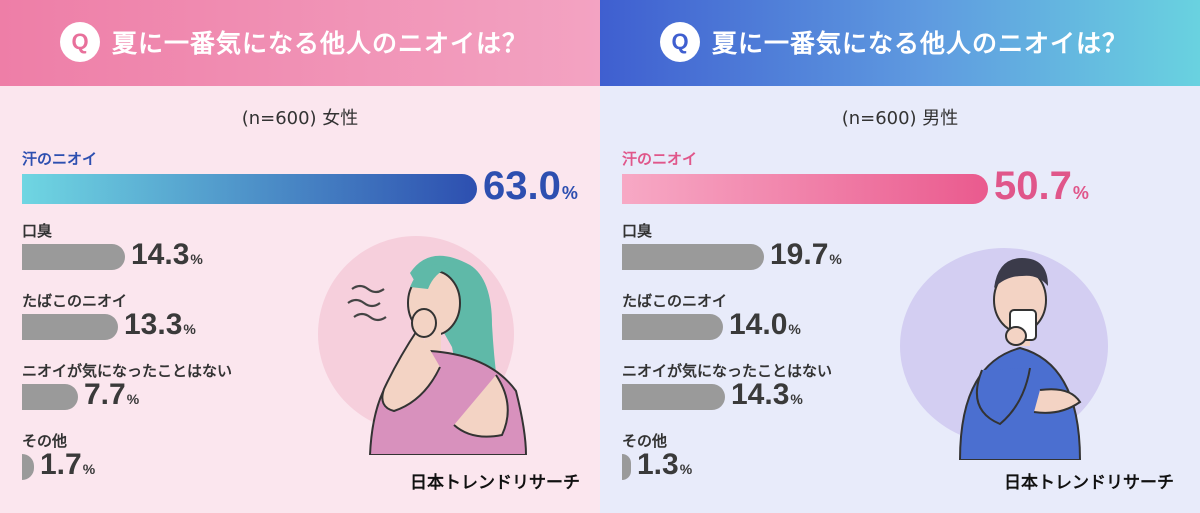  What do you see at coordinates (900, 118) in the screenshot?
I see `sample-size-male: (n=600) 男性` at bounding box center [900, 118].